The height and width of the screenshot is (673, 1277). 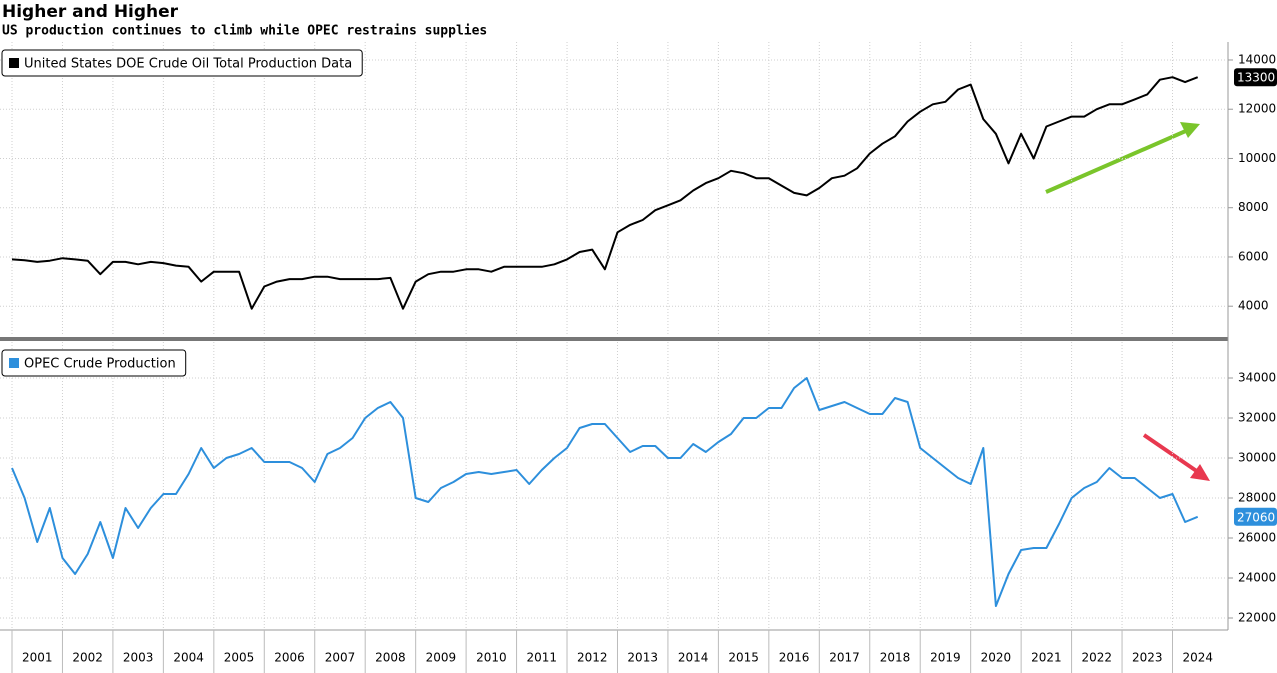 What do you see at coordinates (642, 658) in the screenshot?
I see `x-tick-label: 2013` at bounding box center [642, 658].